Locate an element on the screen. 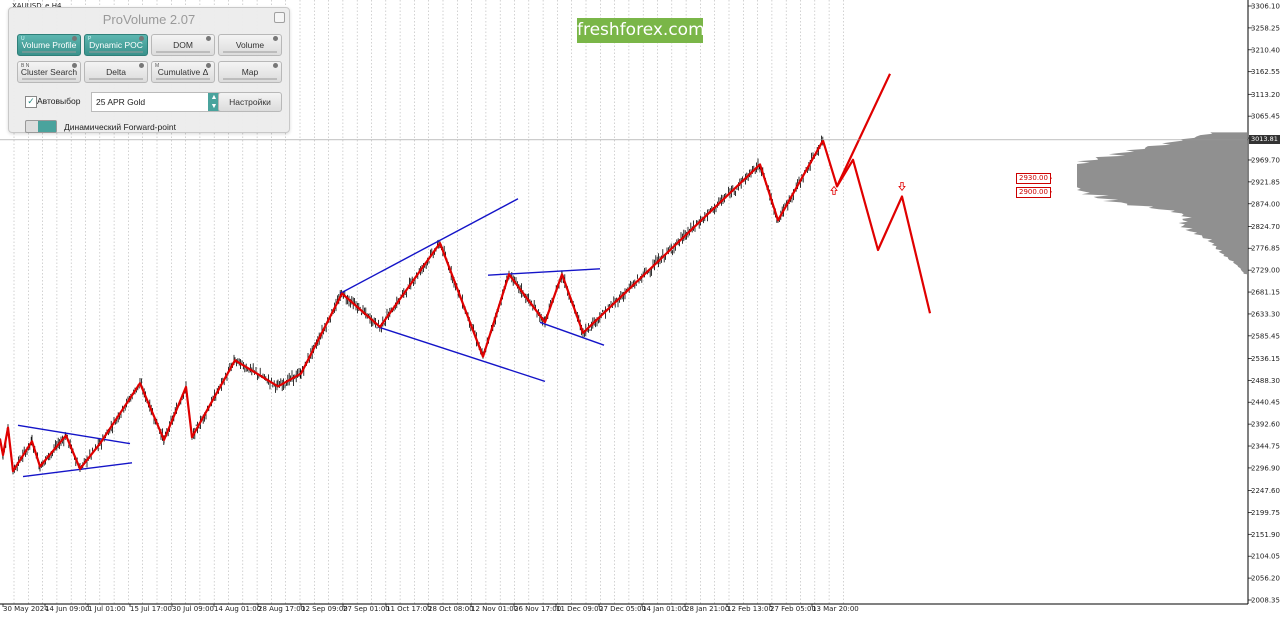 This screenshot has width=1280, height=618. dom-button: DOM is located at coordinates (183, 45).